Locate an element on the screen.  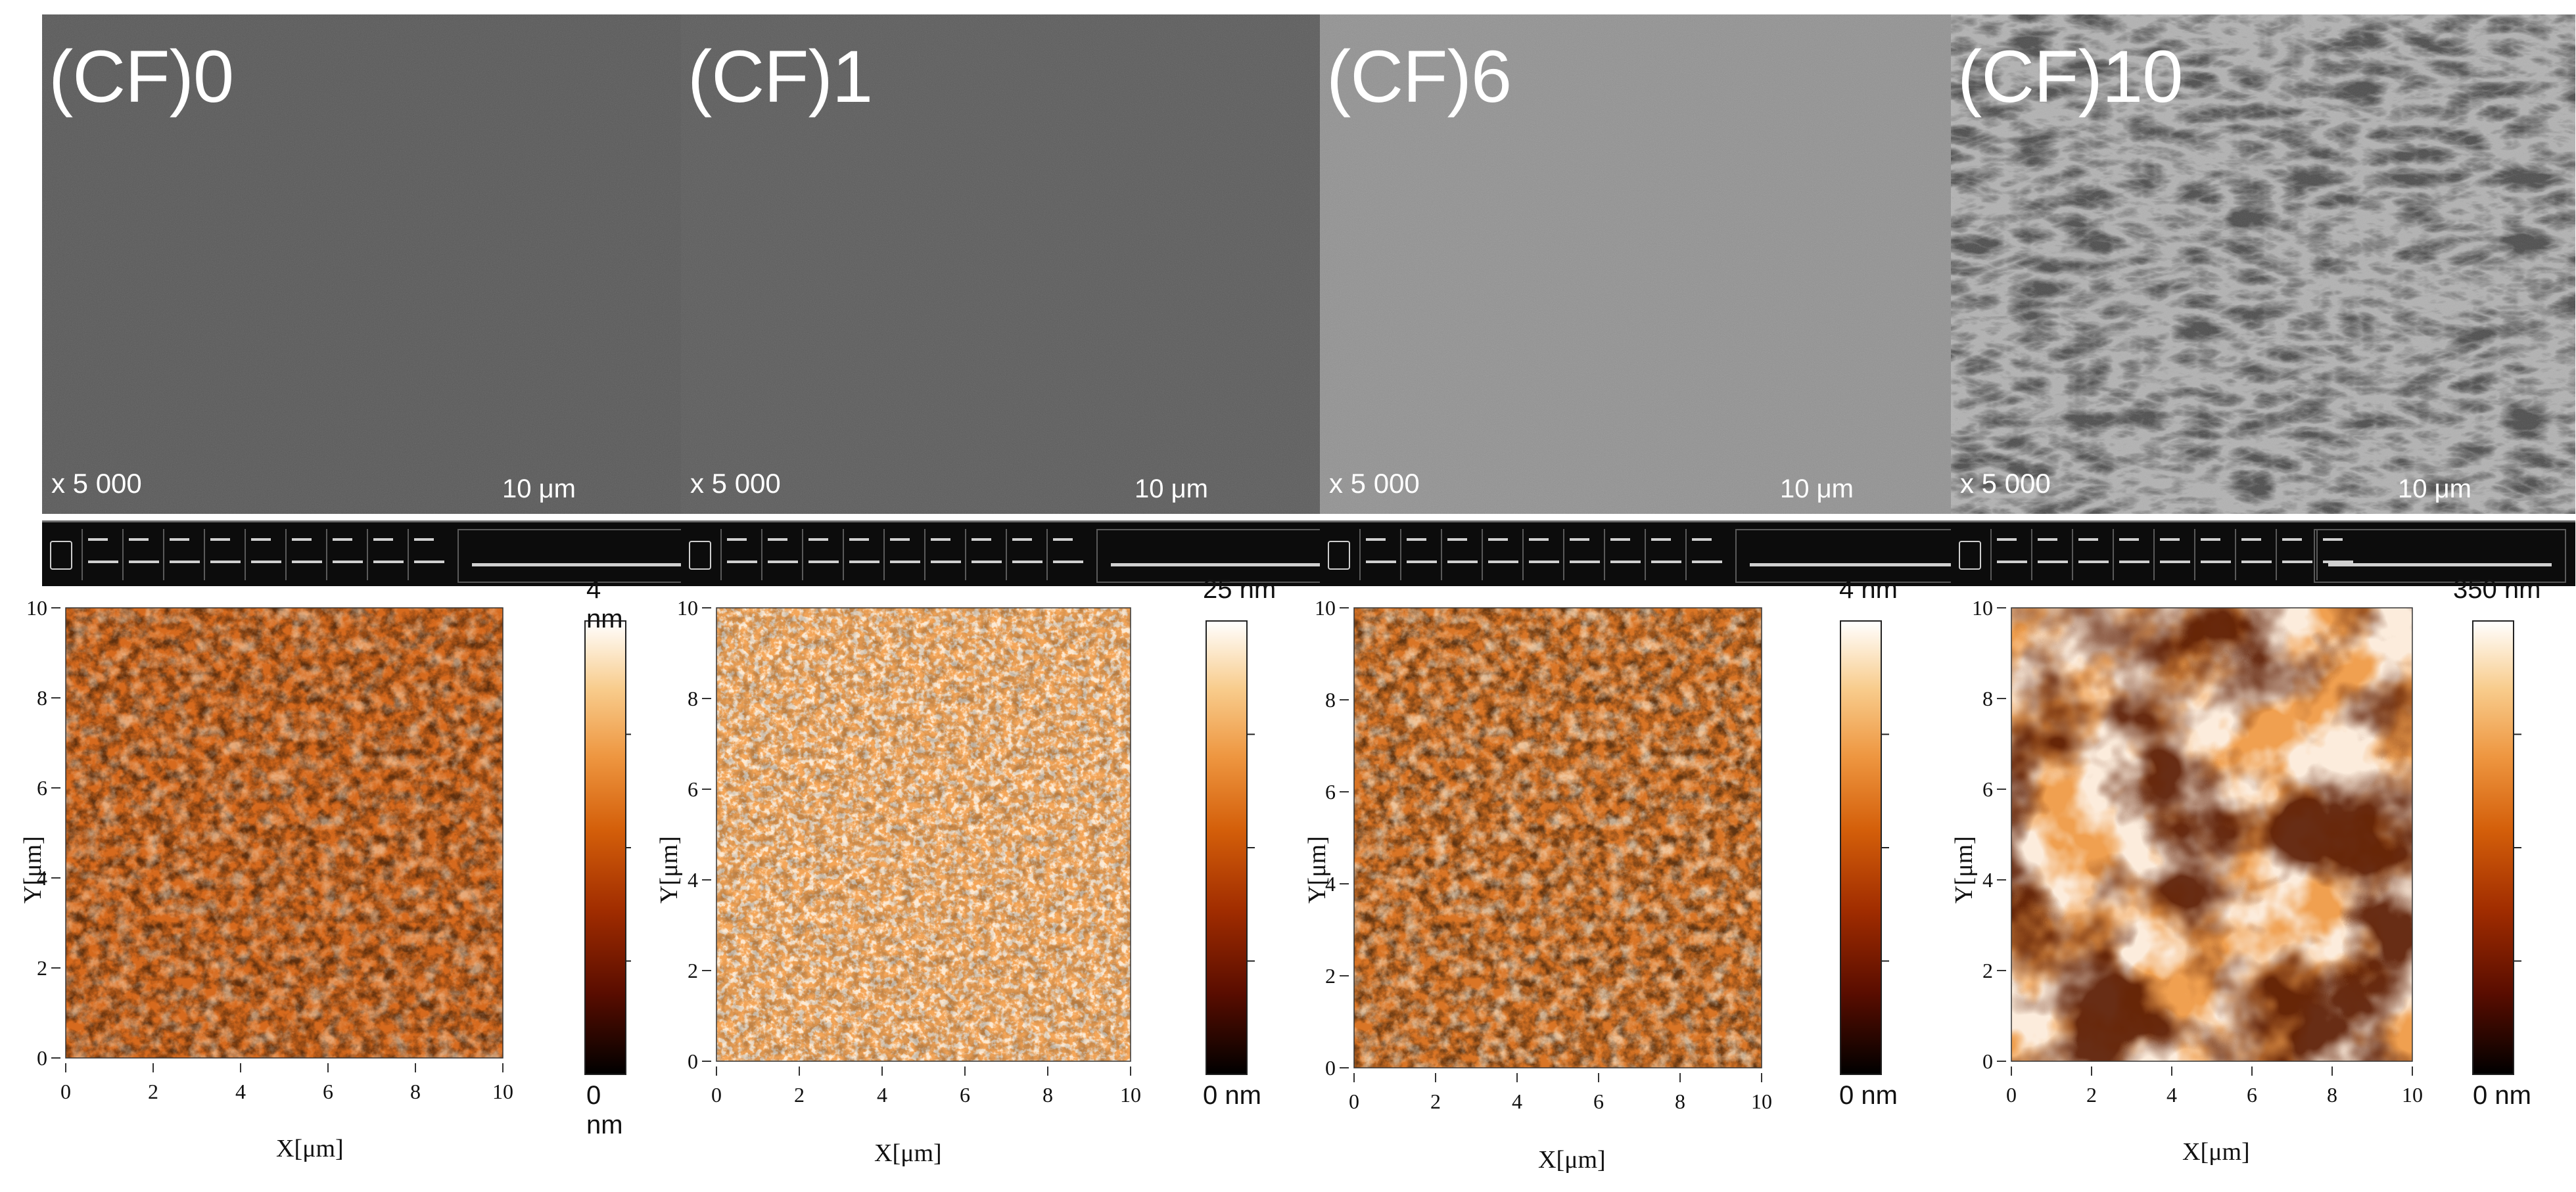
colorbar-max-label: 350 nm is located at coordinates (2497, 590).